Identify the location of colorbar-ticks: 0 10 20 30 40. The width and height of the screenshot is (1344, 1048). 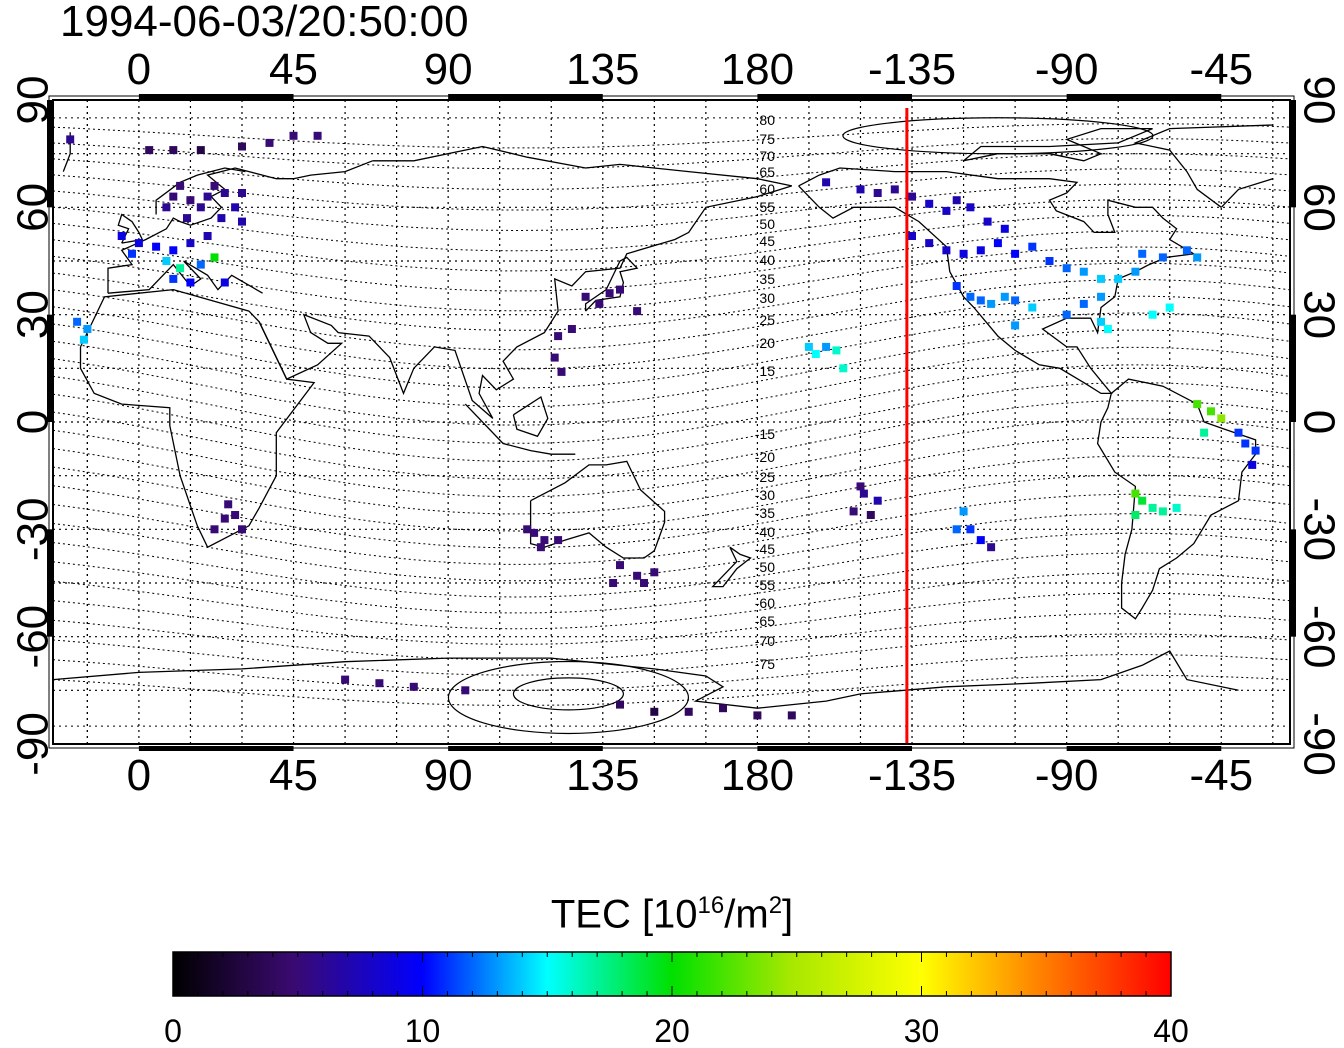
(676, 1000).